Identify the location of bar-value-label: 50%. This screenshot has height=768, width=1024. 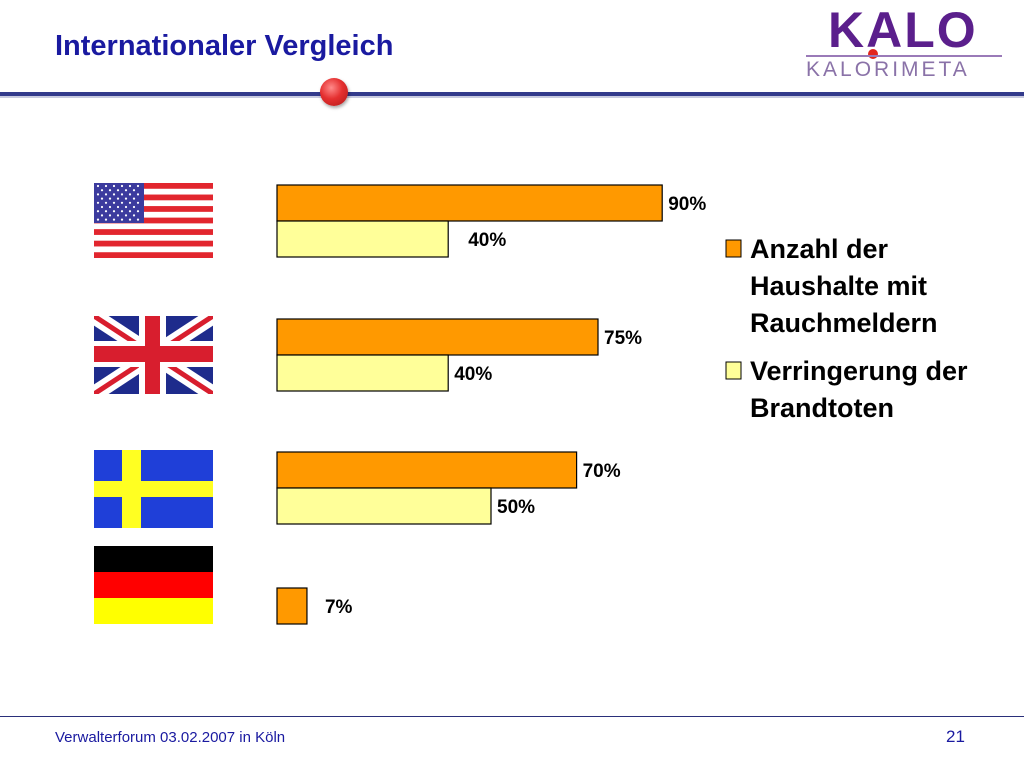
(516, 507).